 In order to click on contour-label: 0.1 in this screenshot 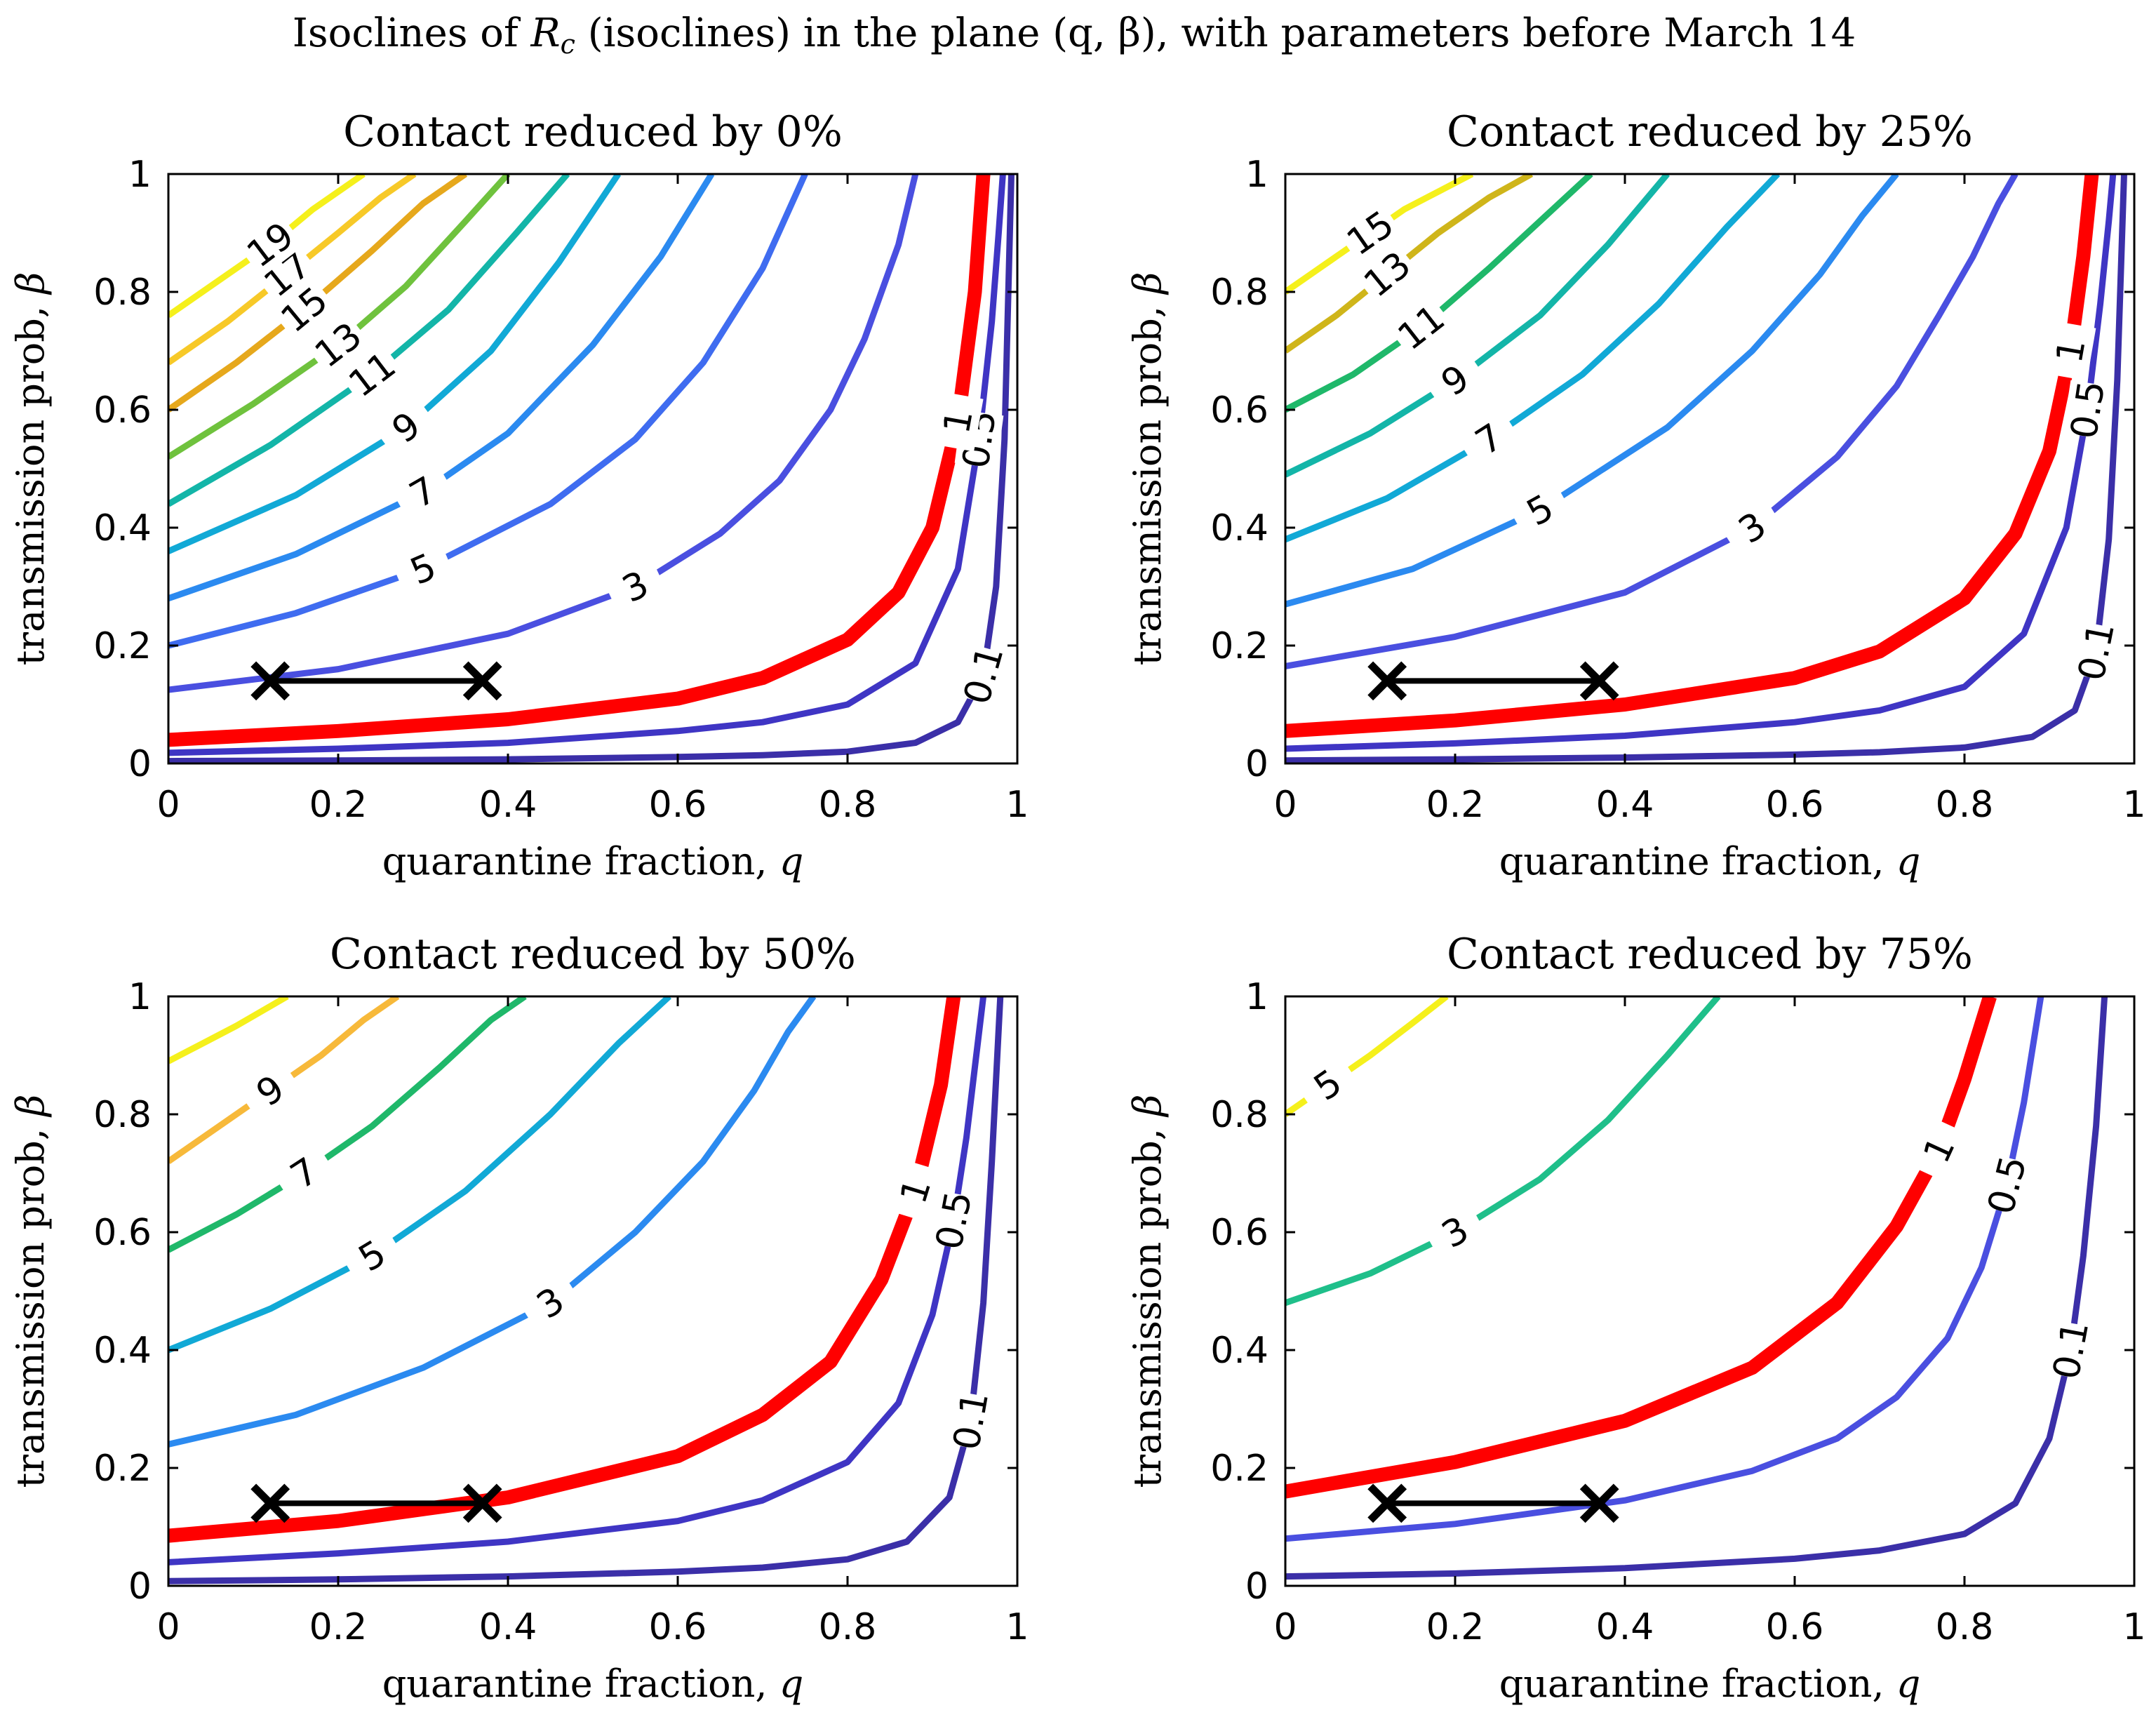, I will do `click(972, 1421)`.